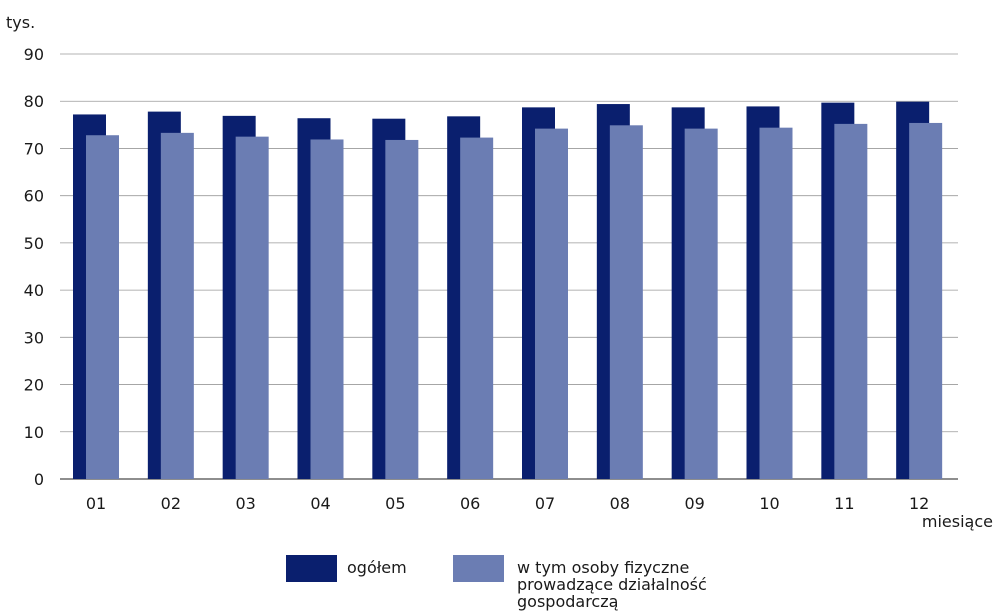 Image resolution: width=997 pixels, height=616 pixels. Describe the element at coordinates (34, 267) in the screenshot. I see `y-tick-labels: 0 10 20 30 40 50 60 70 80 90` at that location.